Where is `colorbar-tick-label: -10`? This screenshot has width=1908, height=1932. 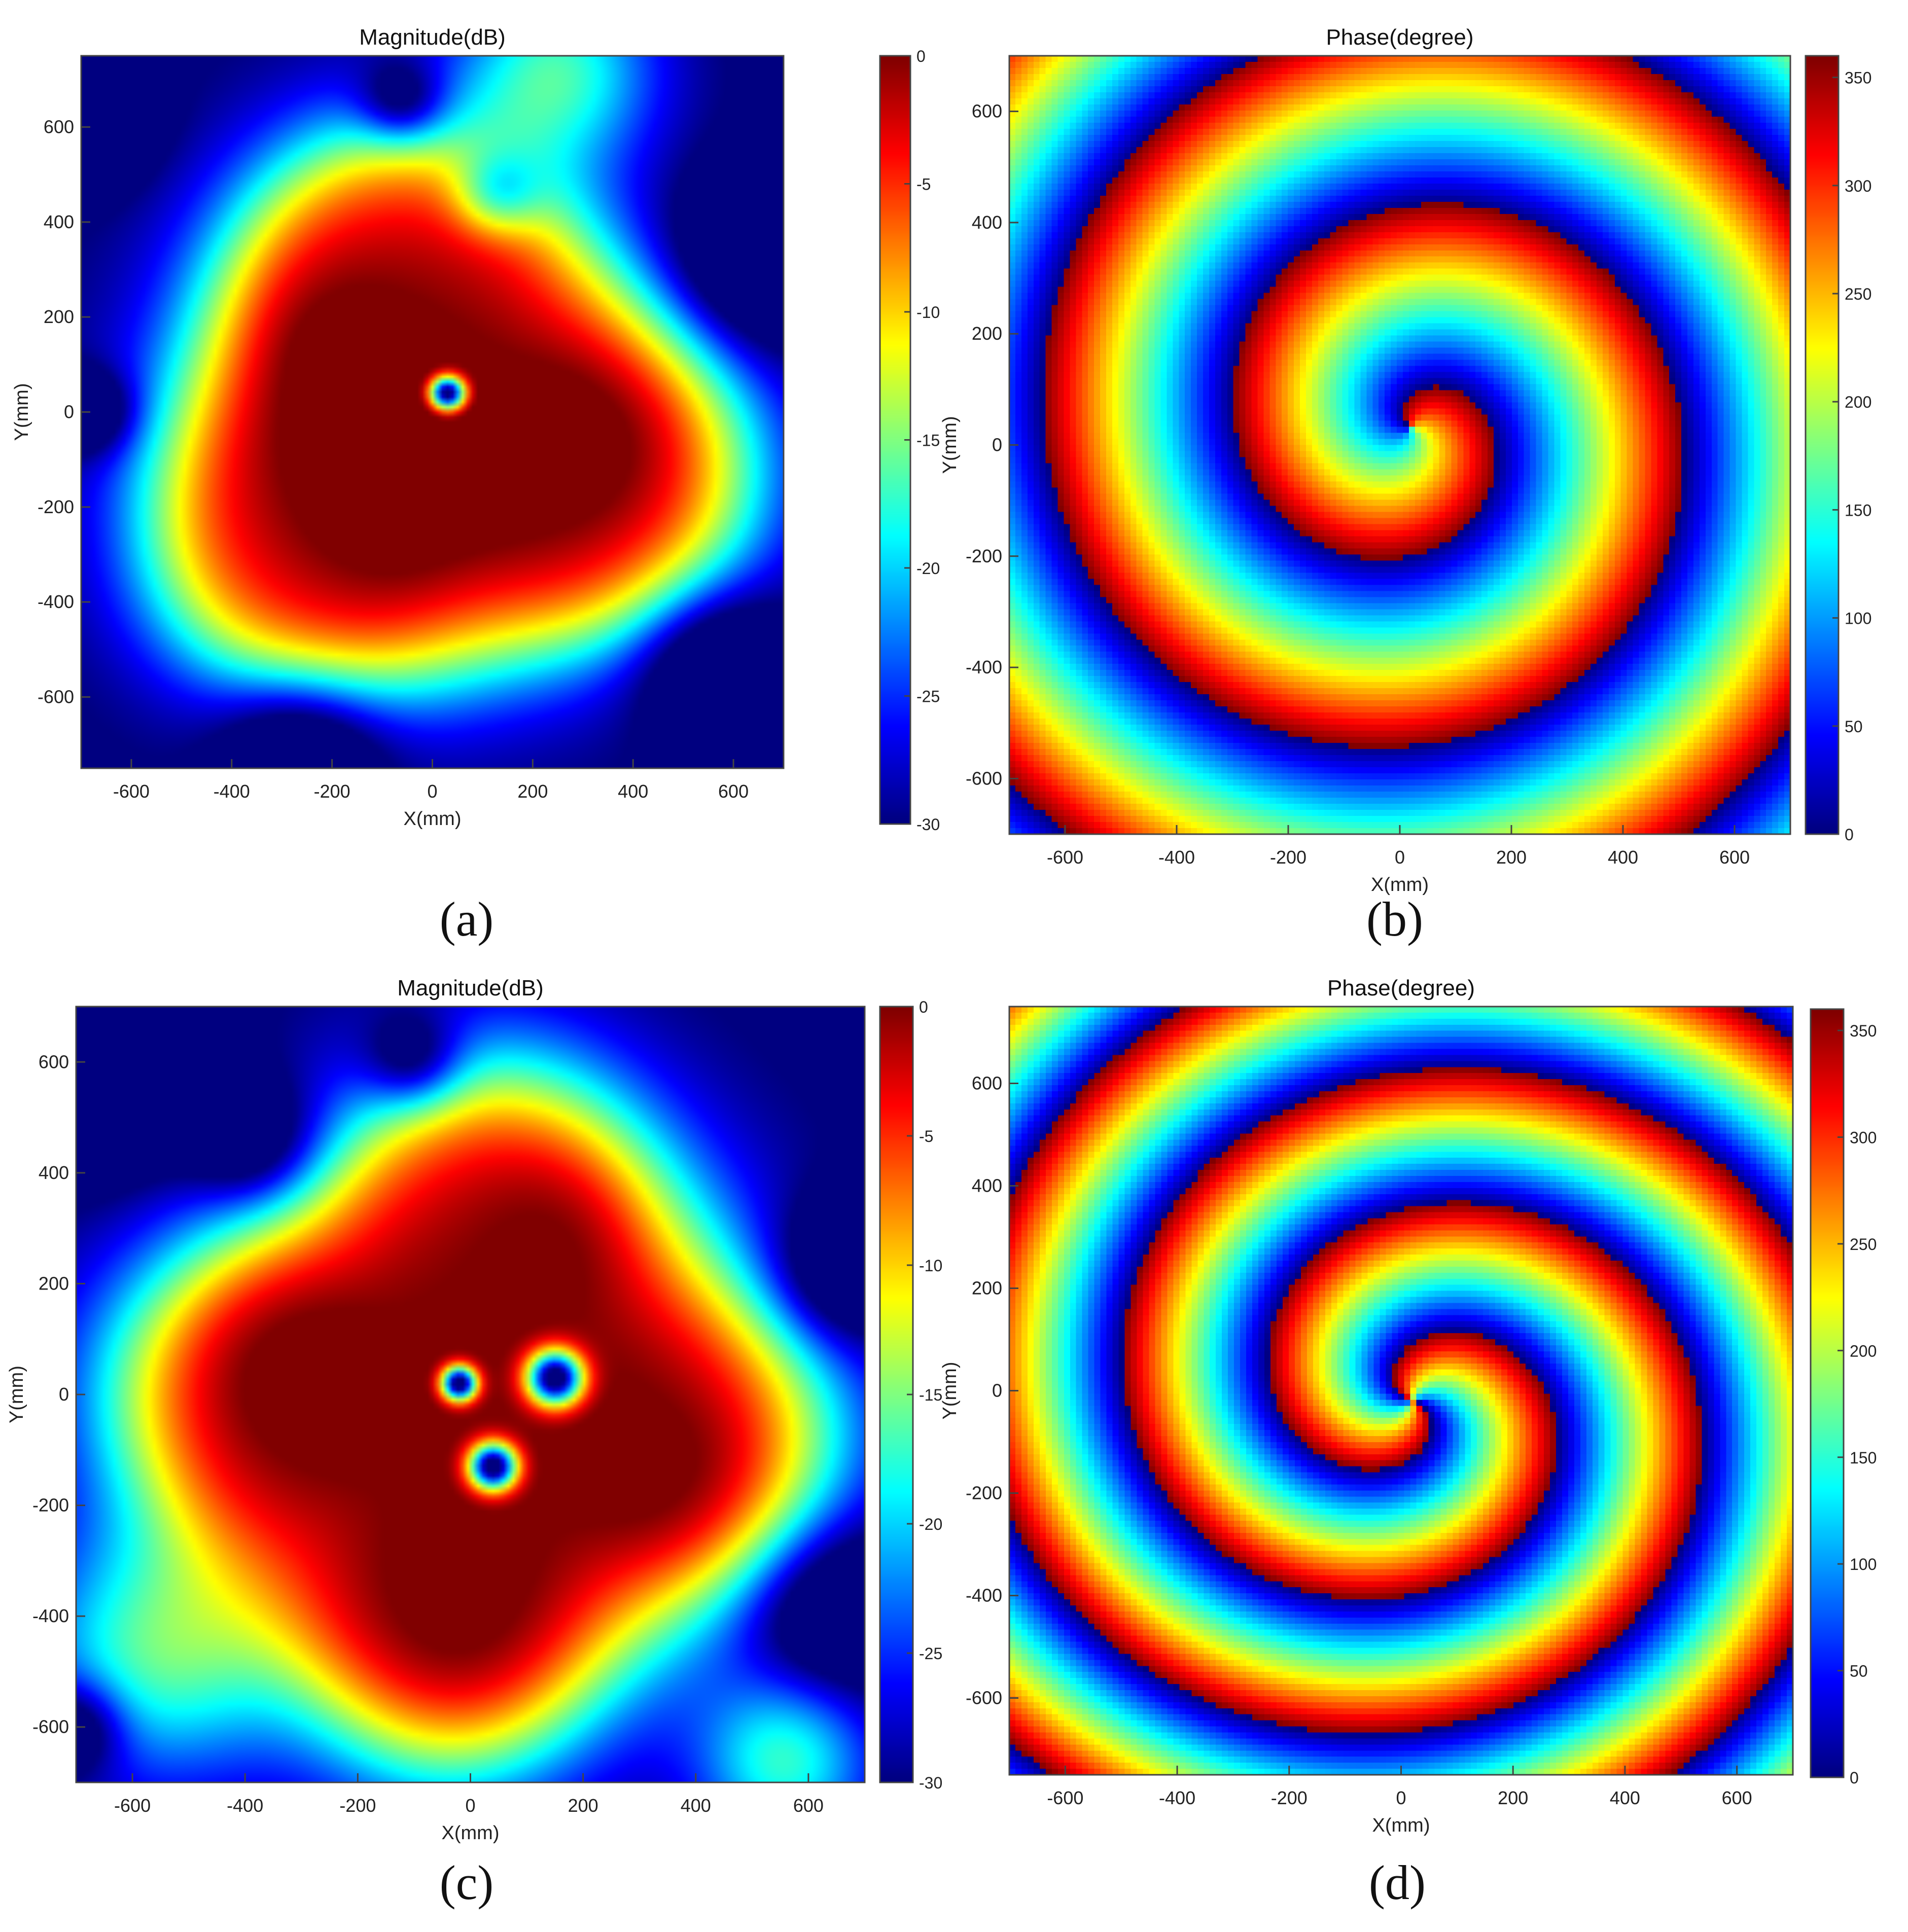 colorbar-tick-label: -10 is located at coordinates (930, 1266).